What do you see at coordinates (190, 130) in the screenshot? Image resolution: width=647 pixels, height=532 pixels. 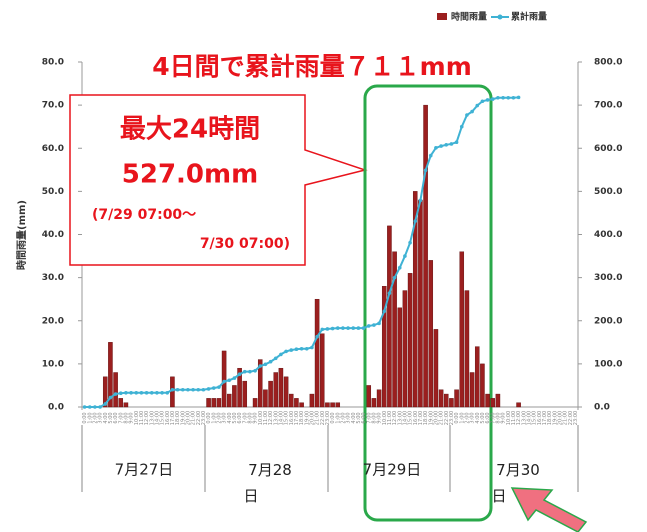 I see `annotation-text: 最大24時間` at bounding box center [190, 130].